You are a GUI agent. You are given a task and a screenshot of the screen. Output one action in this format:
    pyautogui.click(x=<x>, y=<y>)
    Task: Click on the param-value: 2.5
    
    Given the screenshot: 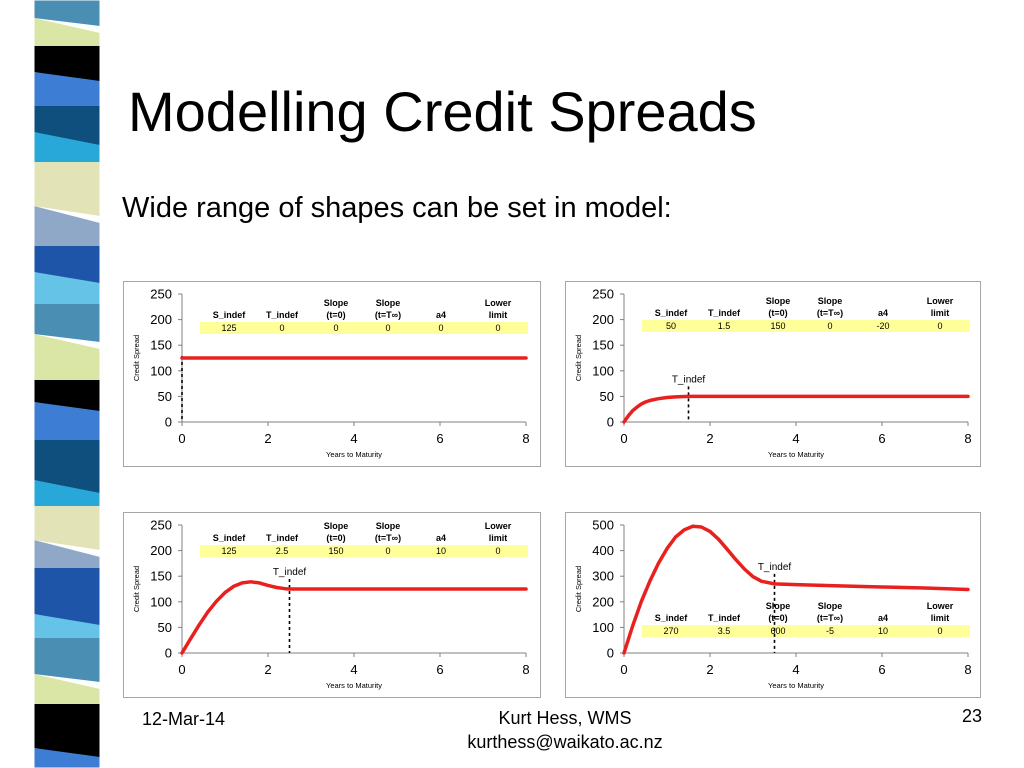 What is the action you would take?
    pyautogui.click(x=282, y=551)
    